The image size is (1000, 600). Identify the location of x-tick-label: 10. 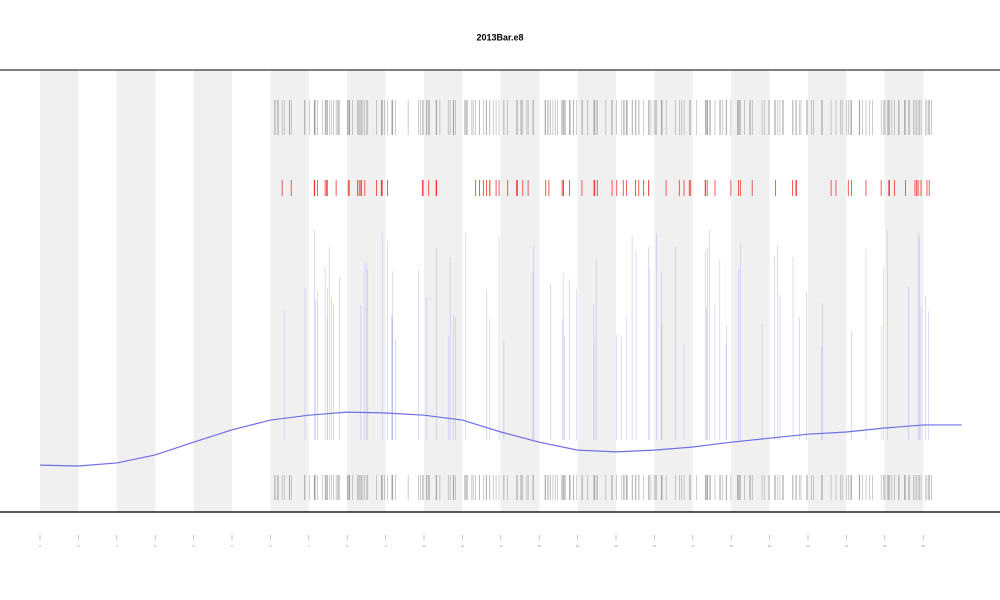
(424, 546).